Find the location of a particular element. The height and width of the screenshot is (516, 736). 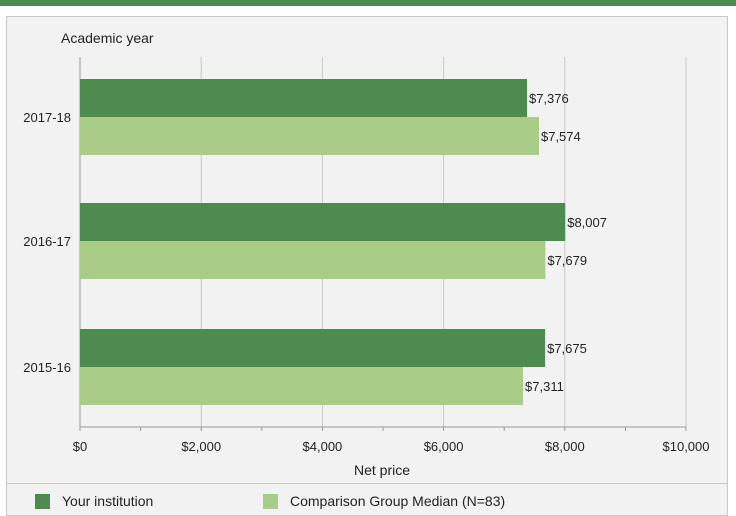

legend-item-your-institution: Your institution is located at coordinates (94, 501).